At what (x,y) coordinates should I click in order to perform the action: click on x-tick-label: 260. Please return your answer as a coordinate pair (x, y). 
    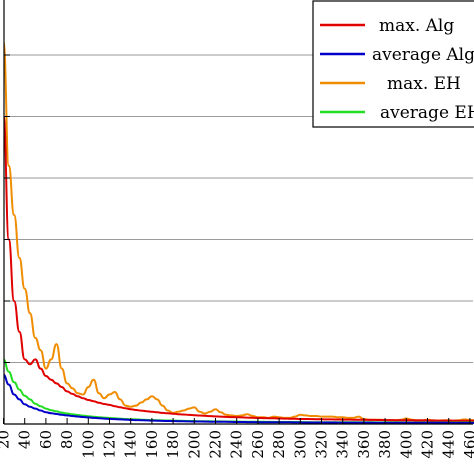
    Looking at the image, I should click on (258, 444).